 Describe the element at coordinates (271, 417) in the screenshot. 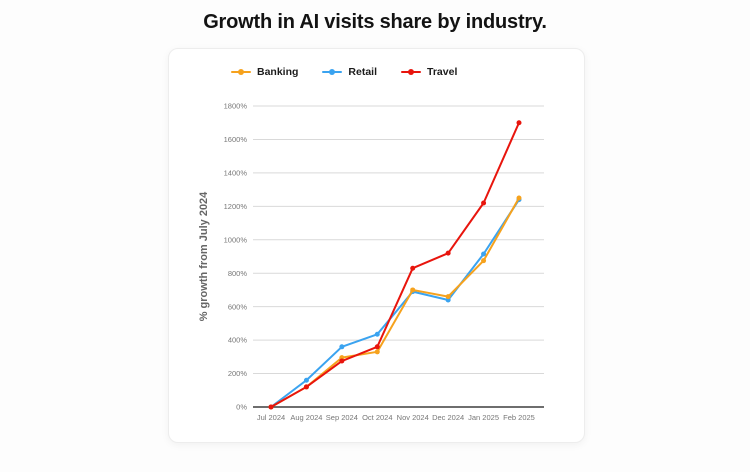

I see `x-tick-label: Jul 2024` at that location.